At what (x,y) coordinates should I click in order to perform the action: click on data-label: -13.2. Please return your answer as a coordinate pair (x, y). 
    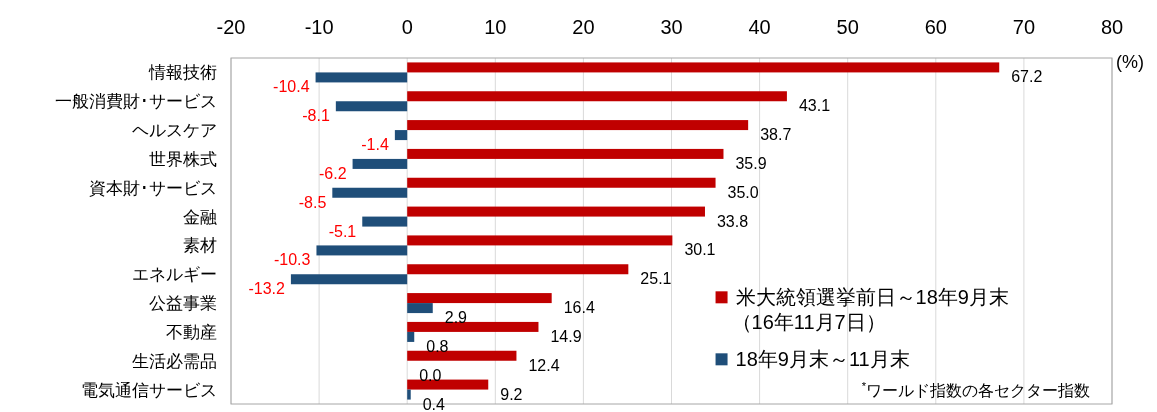
    Looking at the image, I should click on (267, 289).